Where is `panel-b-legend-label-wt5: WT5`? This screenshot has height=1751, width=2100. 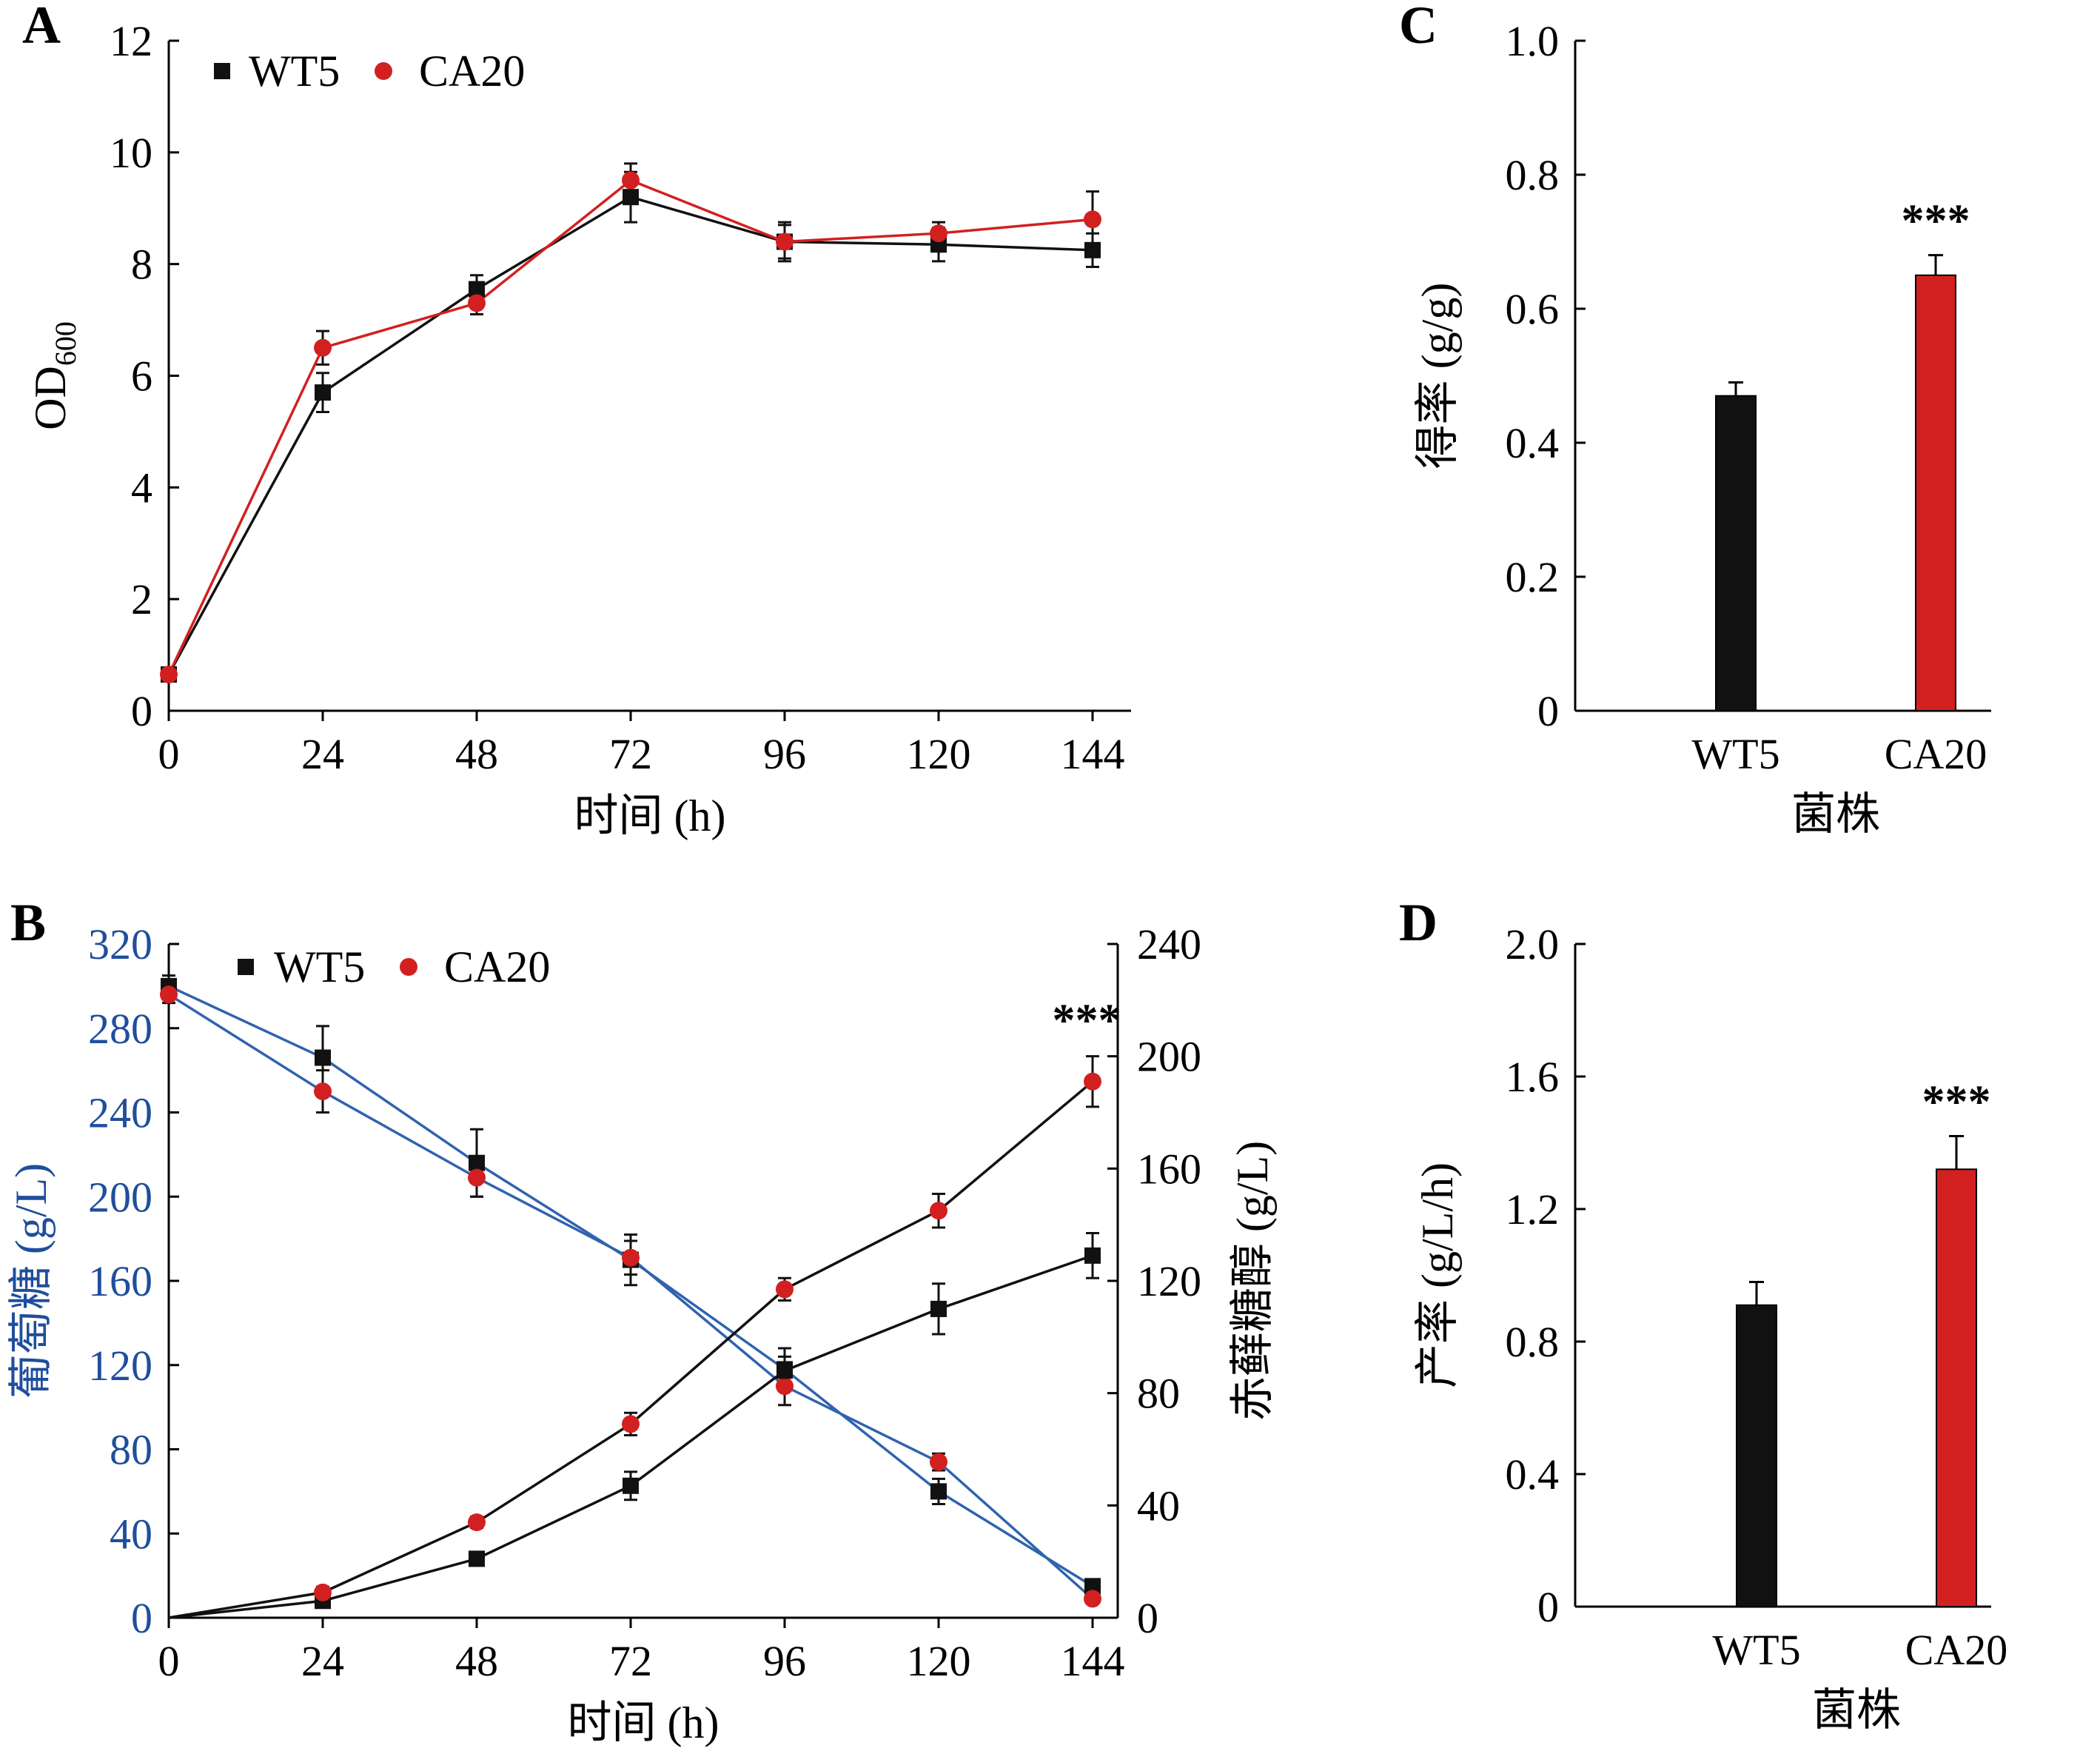 panel-b-legend-label-wt5: WT5 is located at coordinates (319, 967).